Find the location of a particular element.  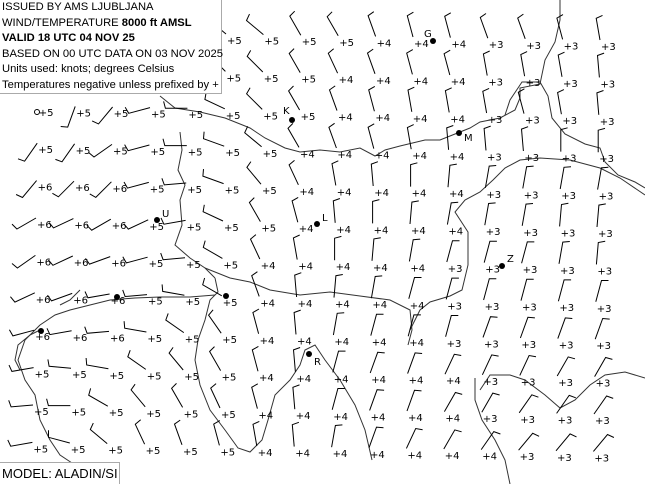

station-dot-k is located at coordinates (292, 120).